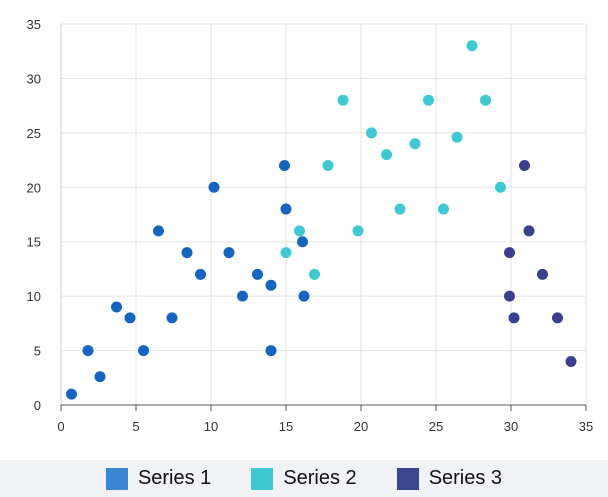 This screenshot has width=608, height=497. What do you see at coordinates (320, 478) in the screenshot?
I see `legend-label-series-2: Series 2` at bounding box center [320, 478].